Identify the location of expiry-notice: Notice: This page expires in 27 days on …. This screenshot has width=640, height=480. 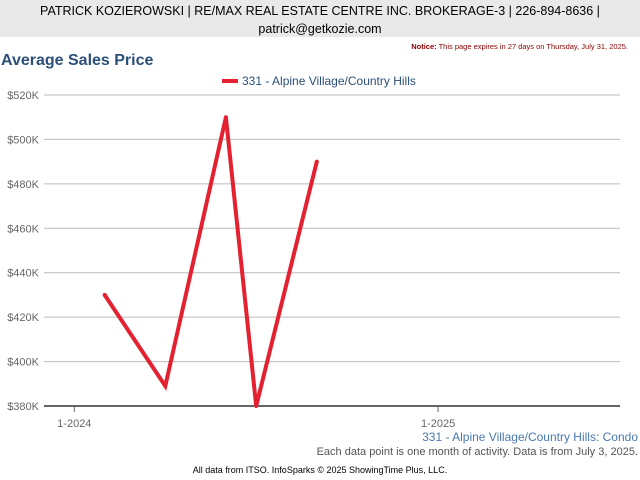
(519, 46).